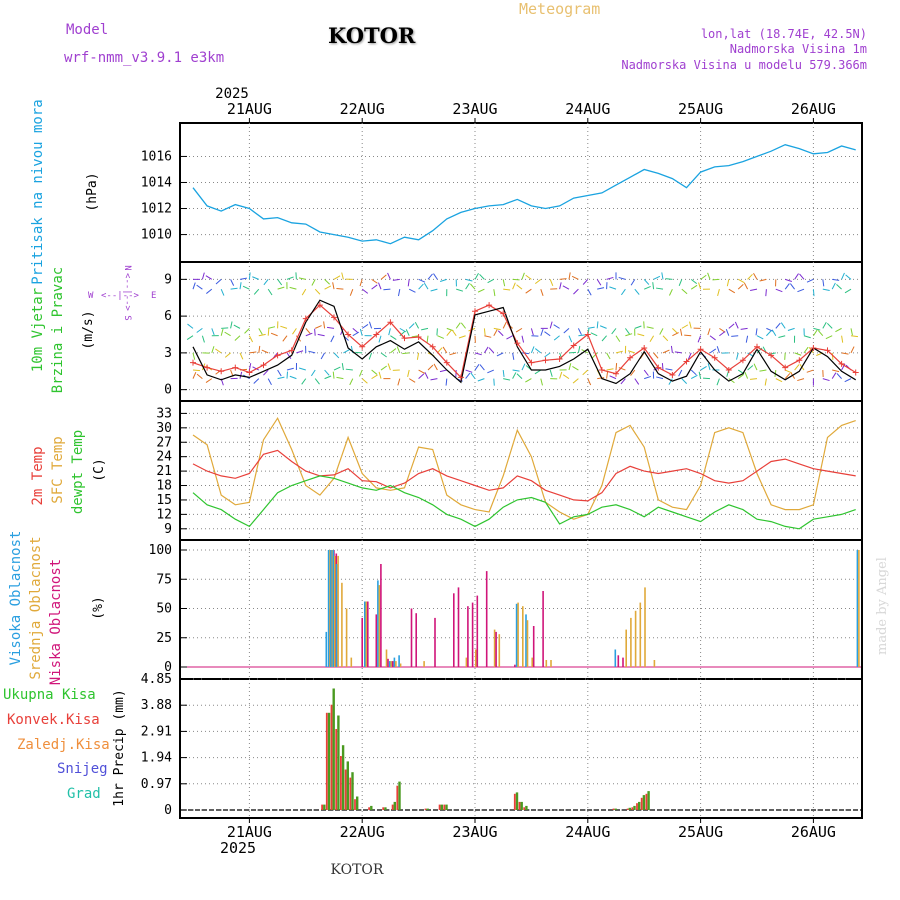 Image resolution: width=900 pixels, height=900 pixels. What do you see at coordinates (700, 832) in the screenshot?
I see `day-label-bottom: 25AUG` at bounding box center [700, 832].